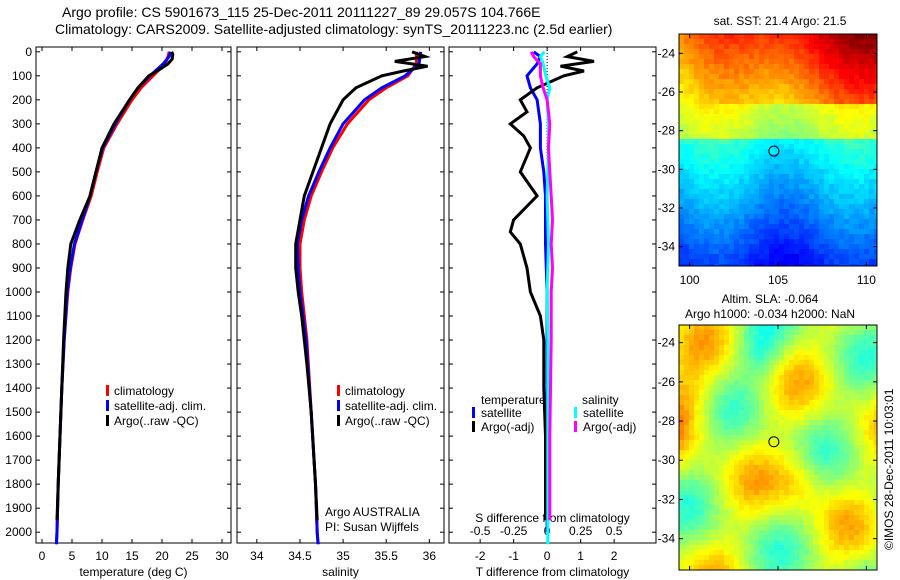 This screenshot has width=900, height=580. Describe the element at coordinates (18, 388) in the screenshot. I see `y-tick-label: 1400` at that location.